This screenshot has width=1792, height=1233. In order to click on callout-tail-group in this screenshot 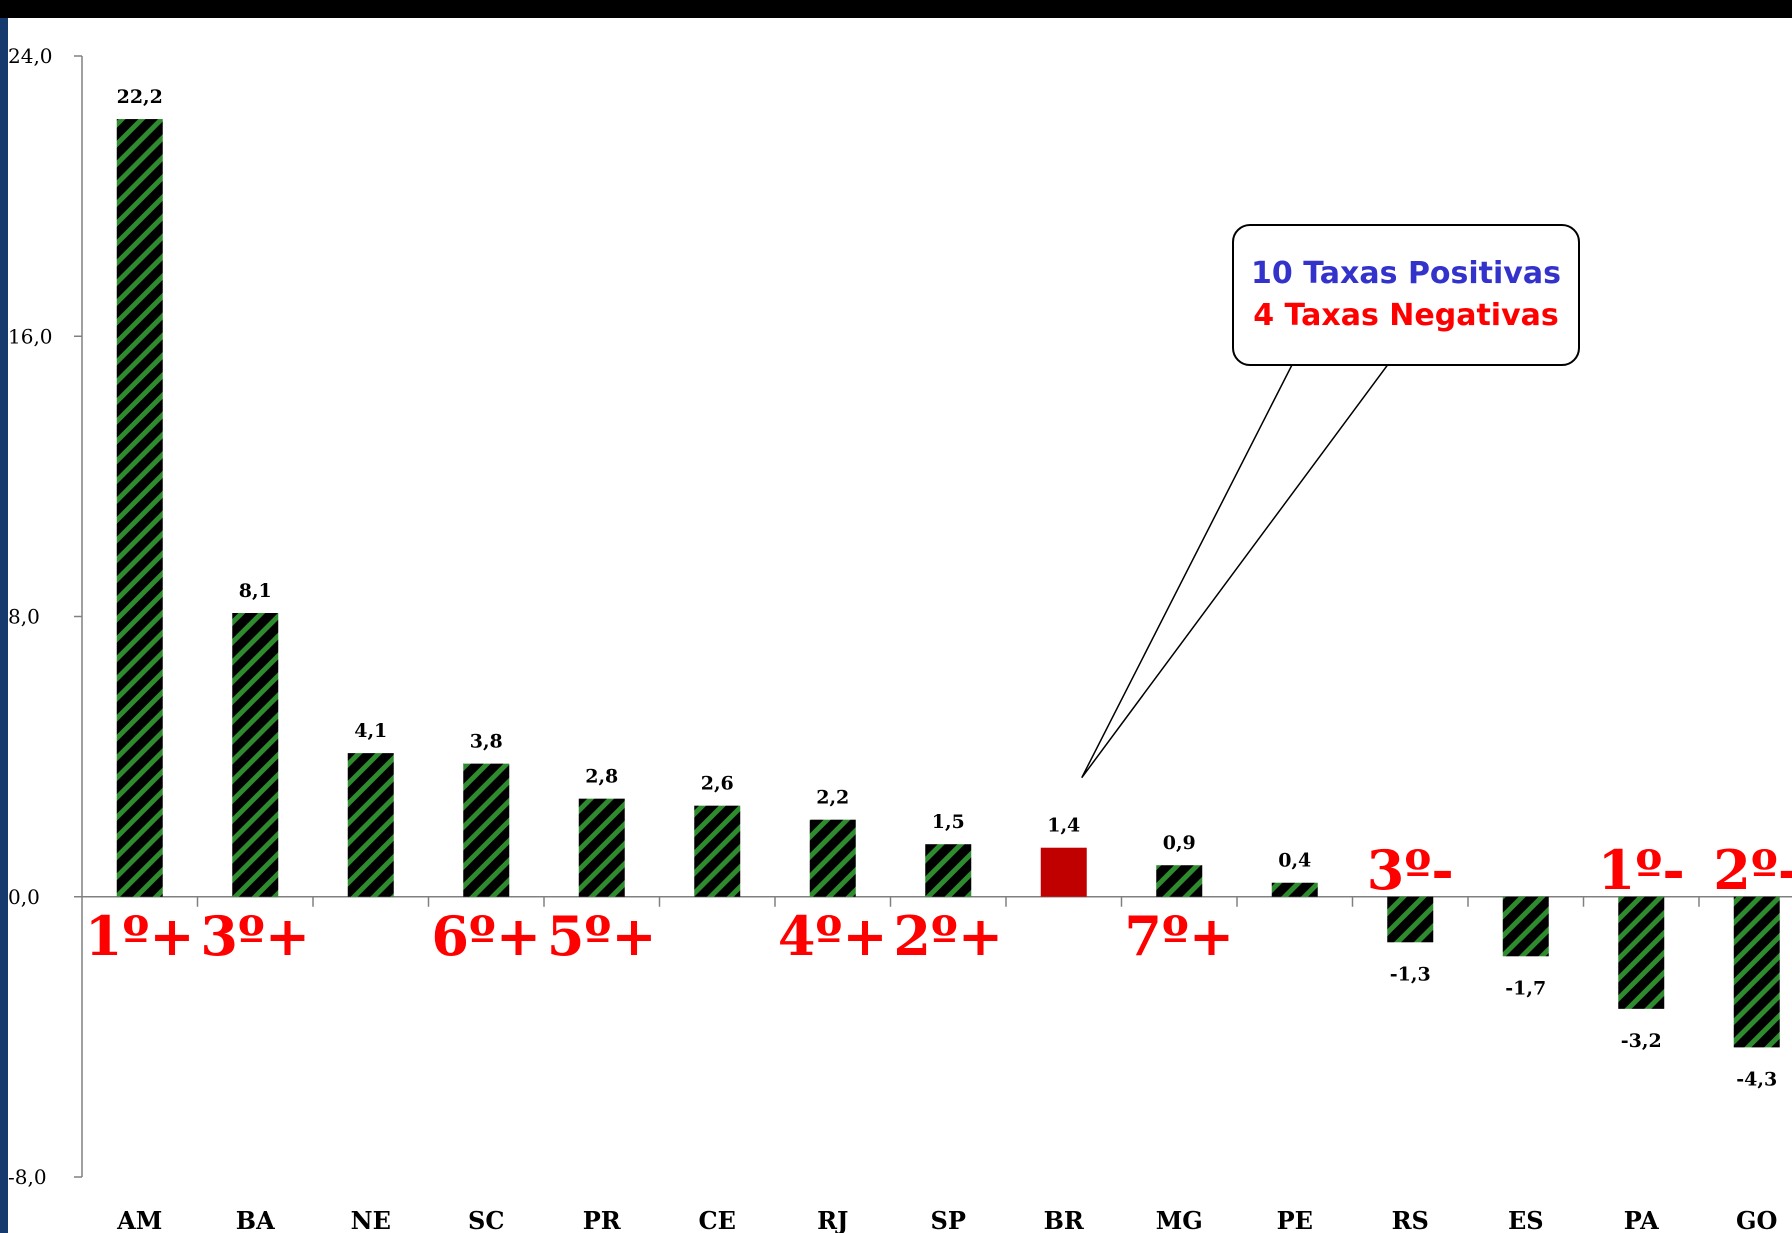, I will do `click(1237, 568)`.